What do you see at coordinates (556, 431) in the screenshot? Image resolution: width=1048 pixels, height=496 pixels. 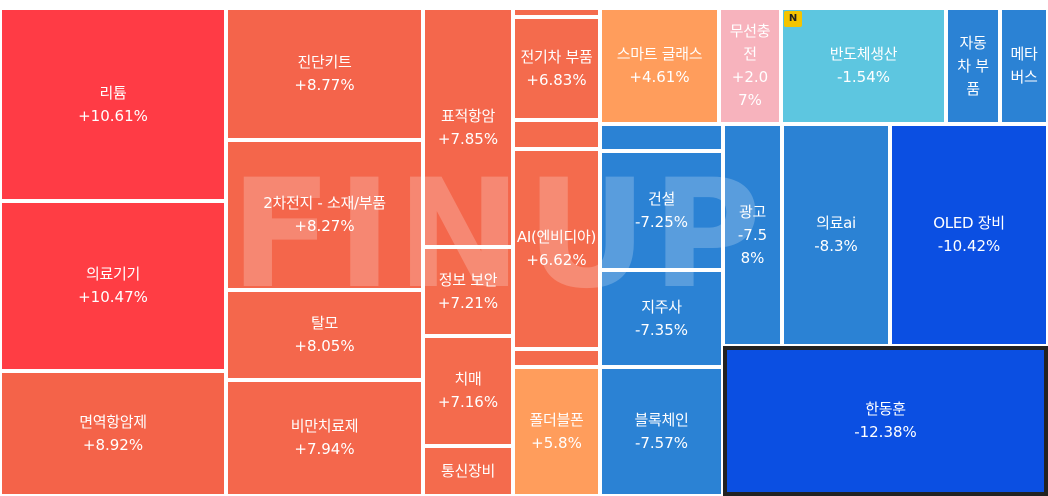 I see `treemap-cell: 폴더블폰 +5.8%` at bounding box center [556, 431].